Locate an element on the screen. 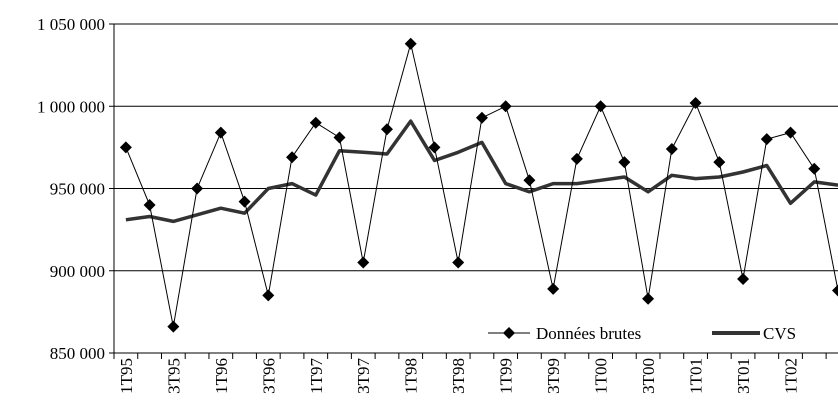  x-tick-label: 1T99 is located at coordinates (506, 376).